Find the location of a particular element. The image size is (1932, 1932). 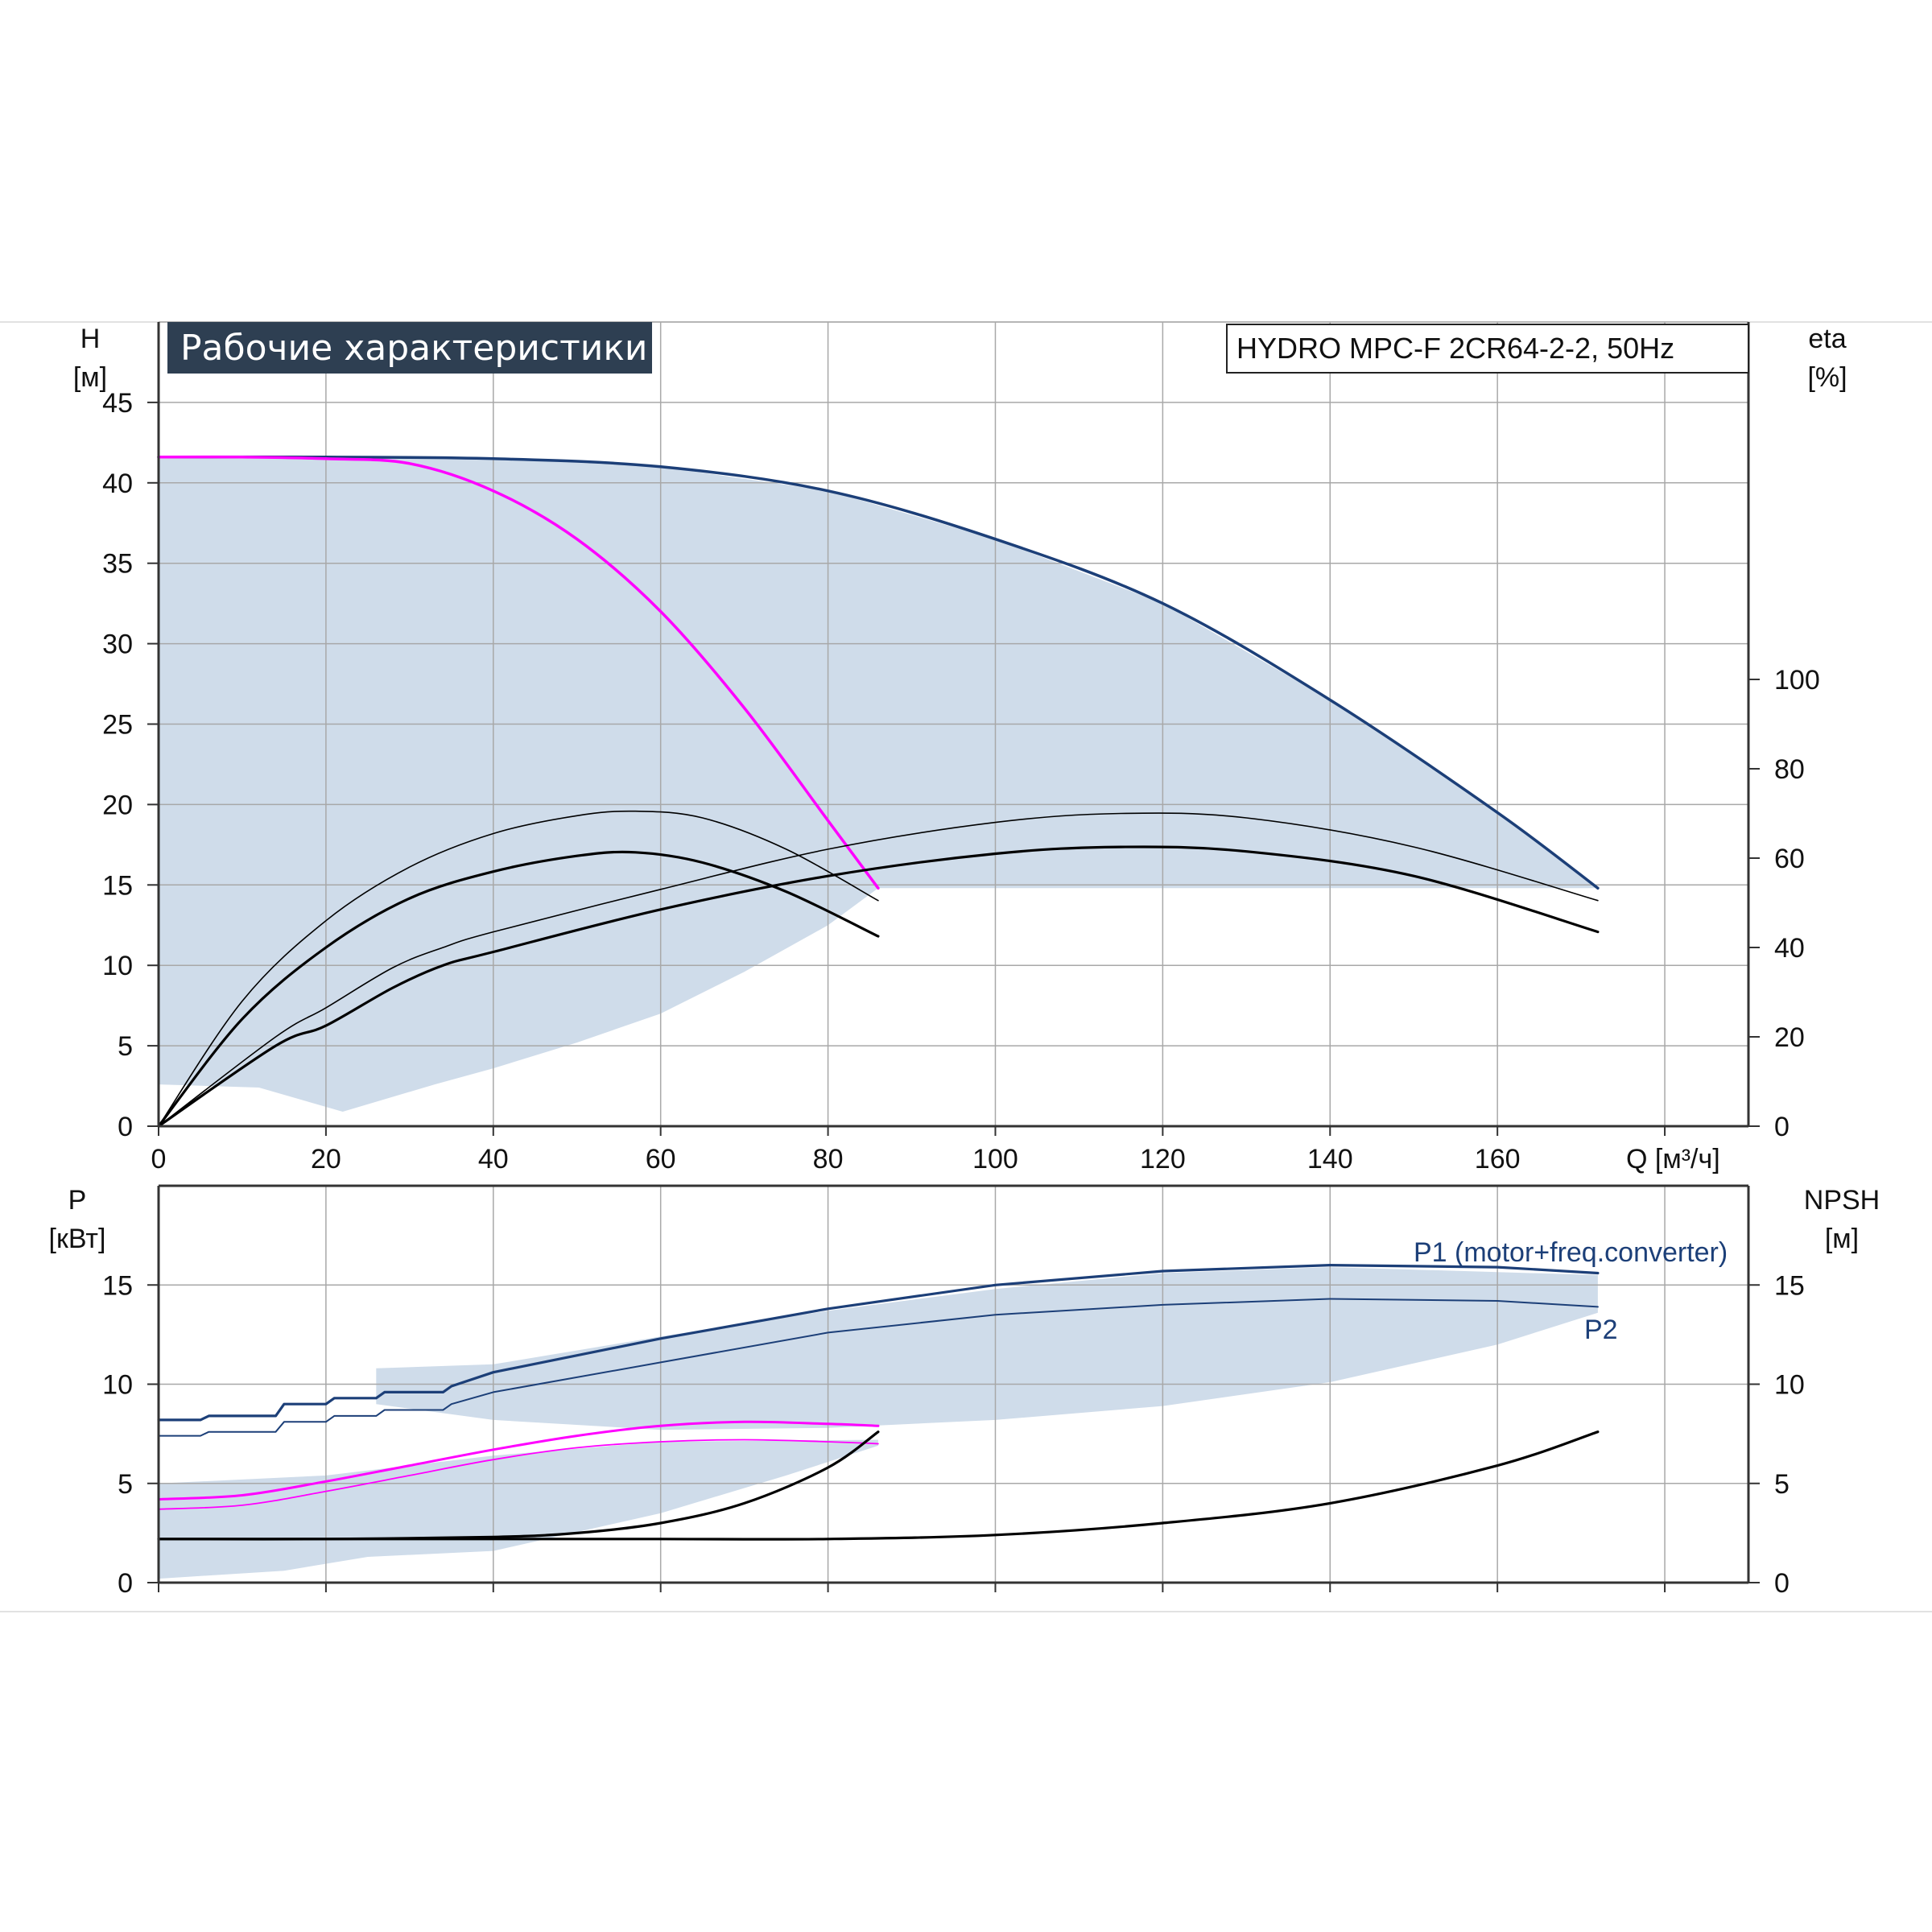

eta-axis-label: eta is located at coordinates (1827, 339).